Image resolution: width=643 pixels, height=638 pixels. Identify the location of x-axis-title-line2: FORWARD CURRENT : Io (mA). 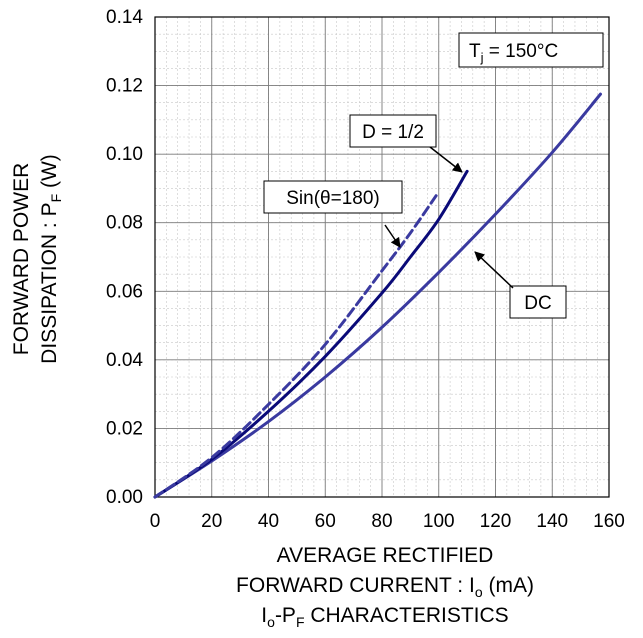
(385, 587).